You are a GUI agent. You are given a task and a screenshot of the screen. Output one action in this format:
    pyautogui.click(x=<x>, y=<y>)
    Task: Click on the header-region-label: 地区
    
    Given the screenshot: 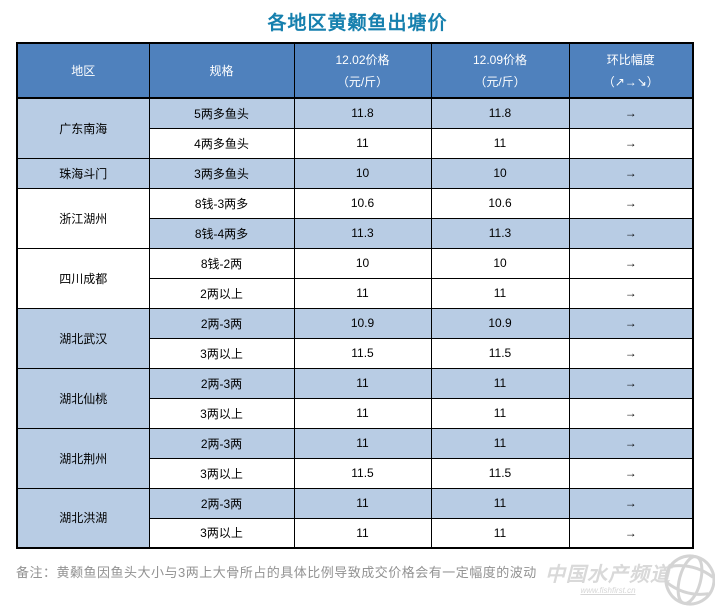 What is the action you would take?
    pyautogui.click(x=83, y=70)
    